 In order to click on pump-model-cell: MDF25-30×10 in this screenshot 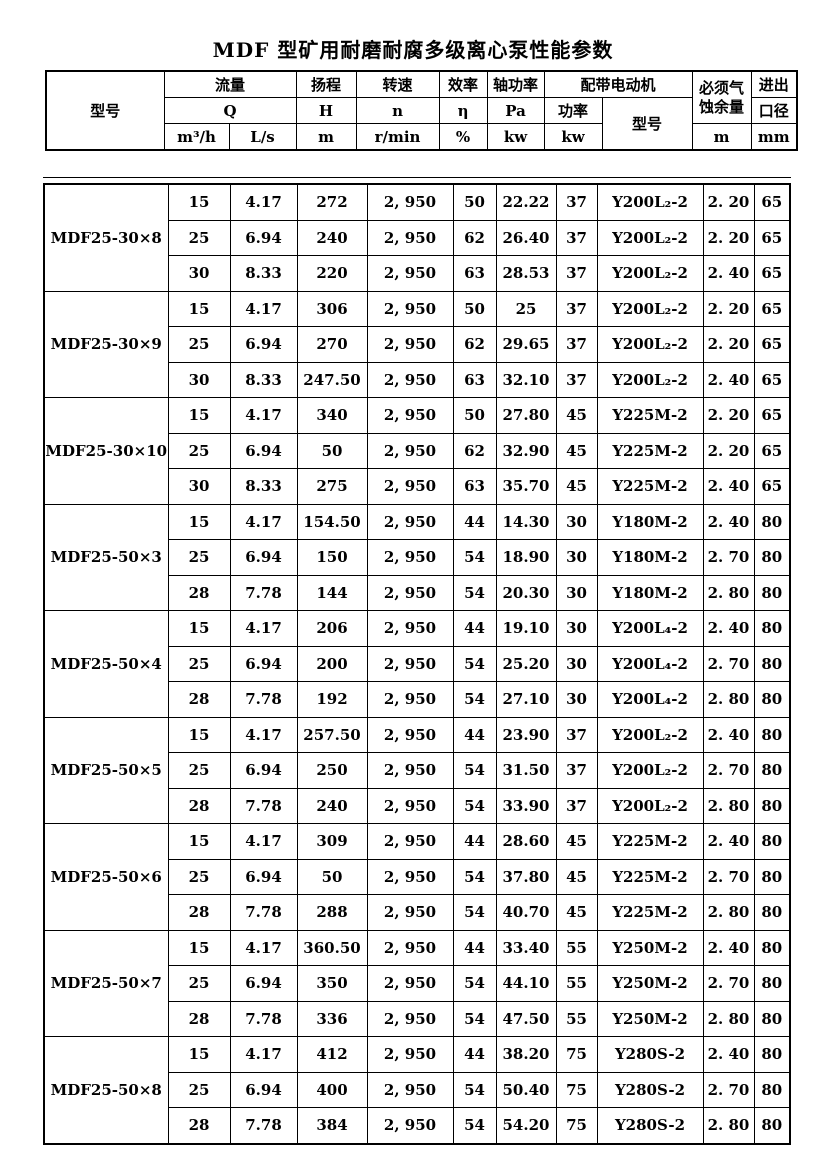, I will do `click(106, 451)`.